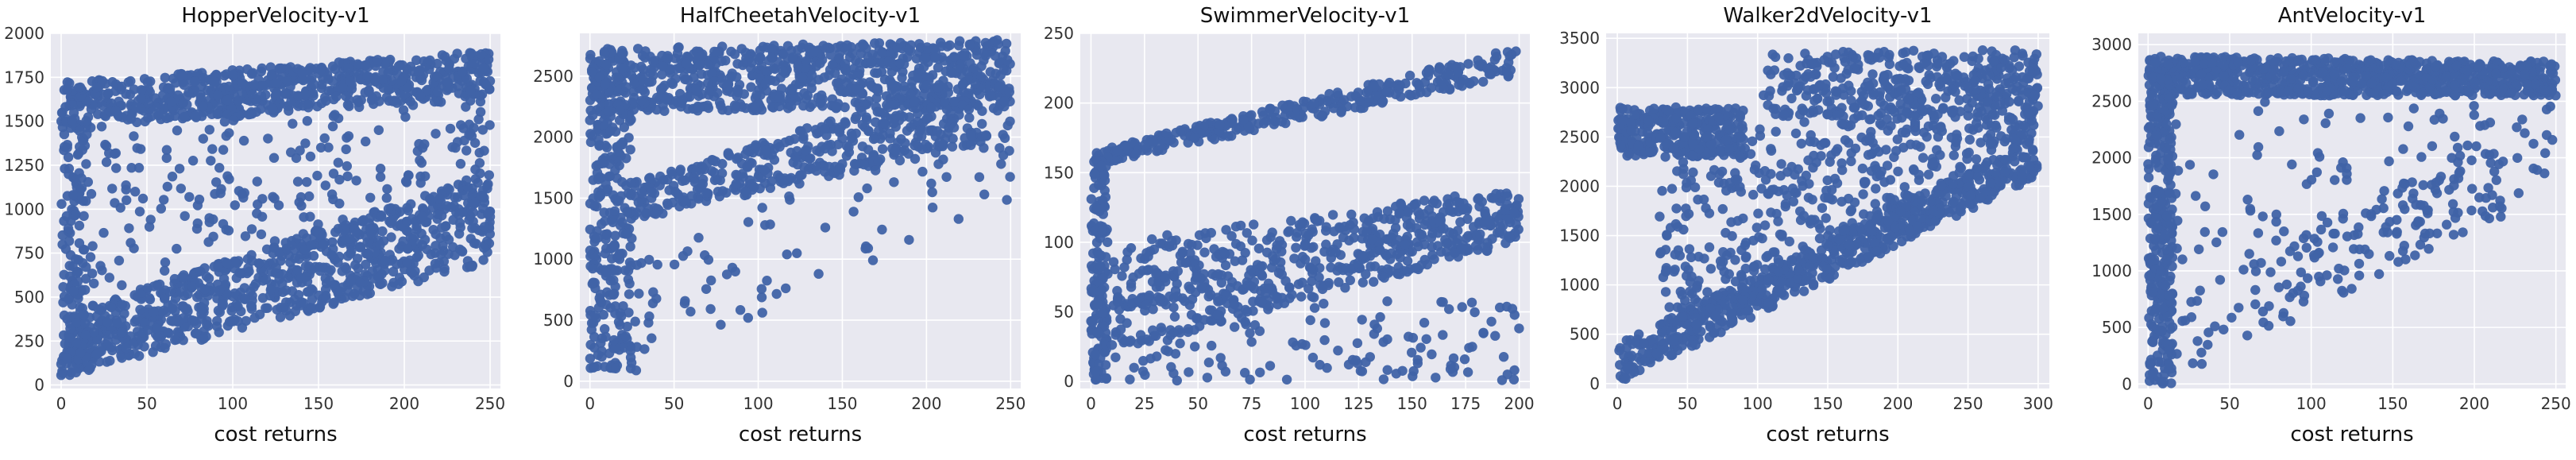  I want to click on y-tick-label: 0, so click(39, 385).